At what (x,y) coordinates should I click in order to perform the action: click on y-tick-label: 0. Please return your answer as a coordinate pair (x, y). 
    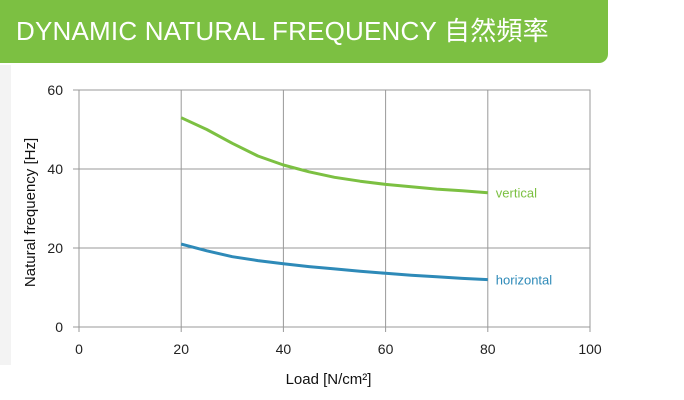
    Looking at the image, I should click on (59, 327).